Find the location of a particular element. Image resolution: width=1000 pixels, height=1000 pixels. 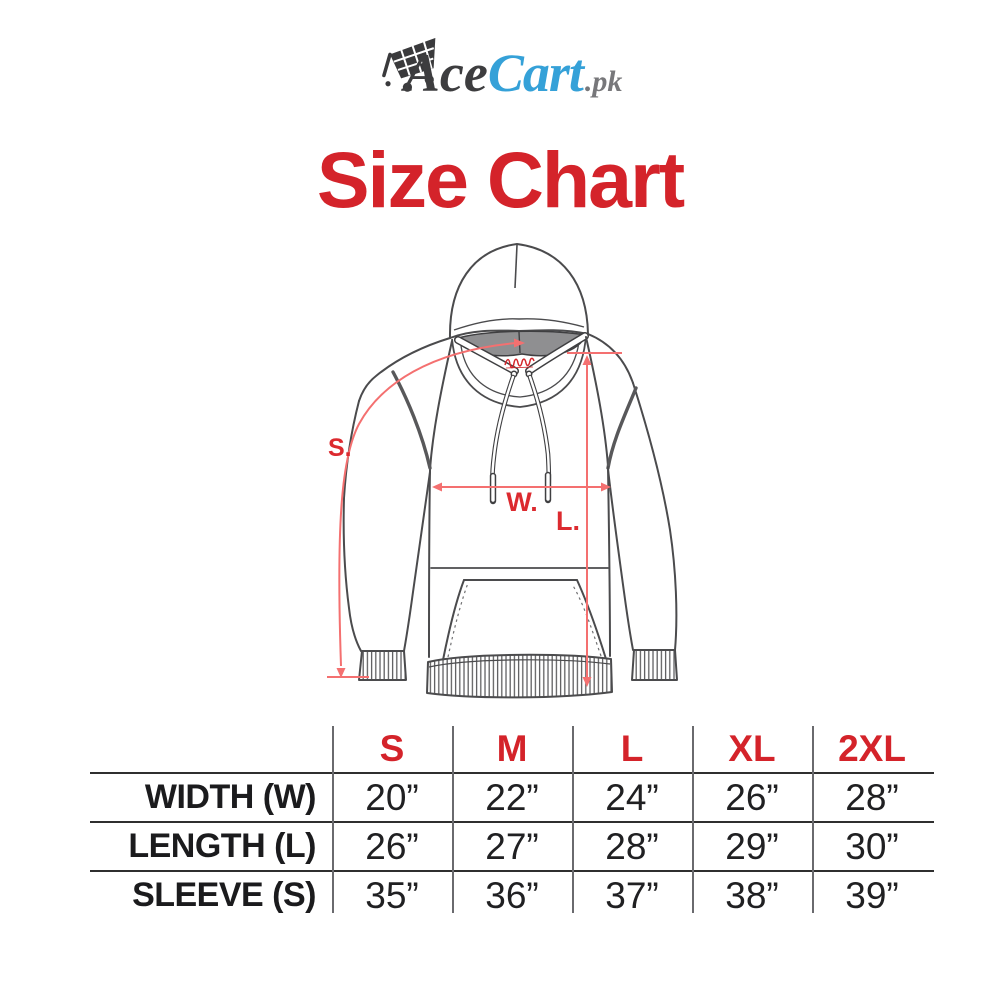

size-value: 39” is located at coordinates (872, 895).